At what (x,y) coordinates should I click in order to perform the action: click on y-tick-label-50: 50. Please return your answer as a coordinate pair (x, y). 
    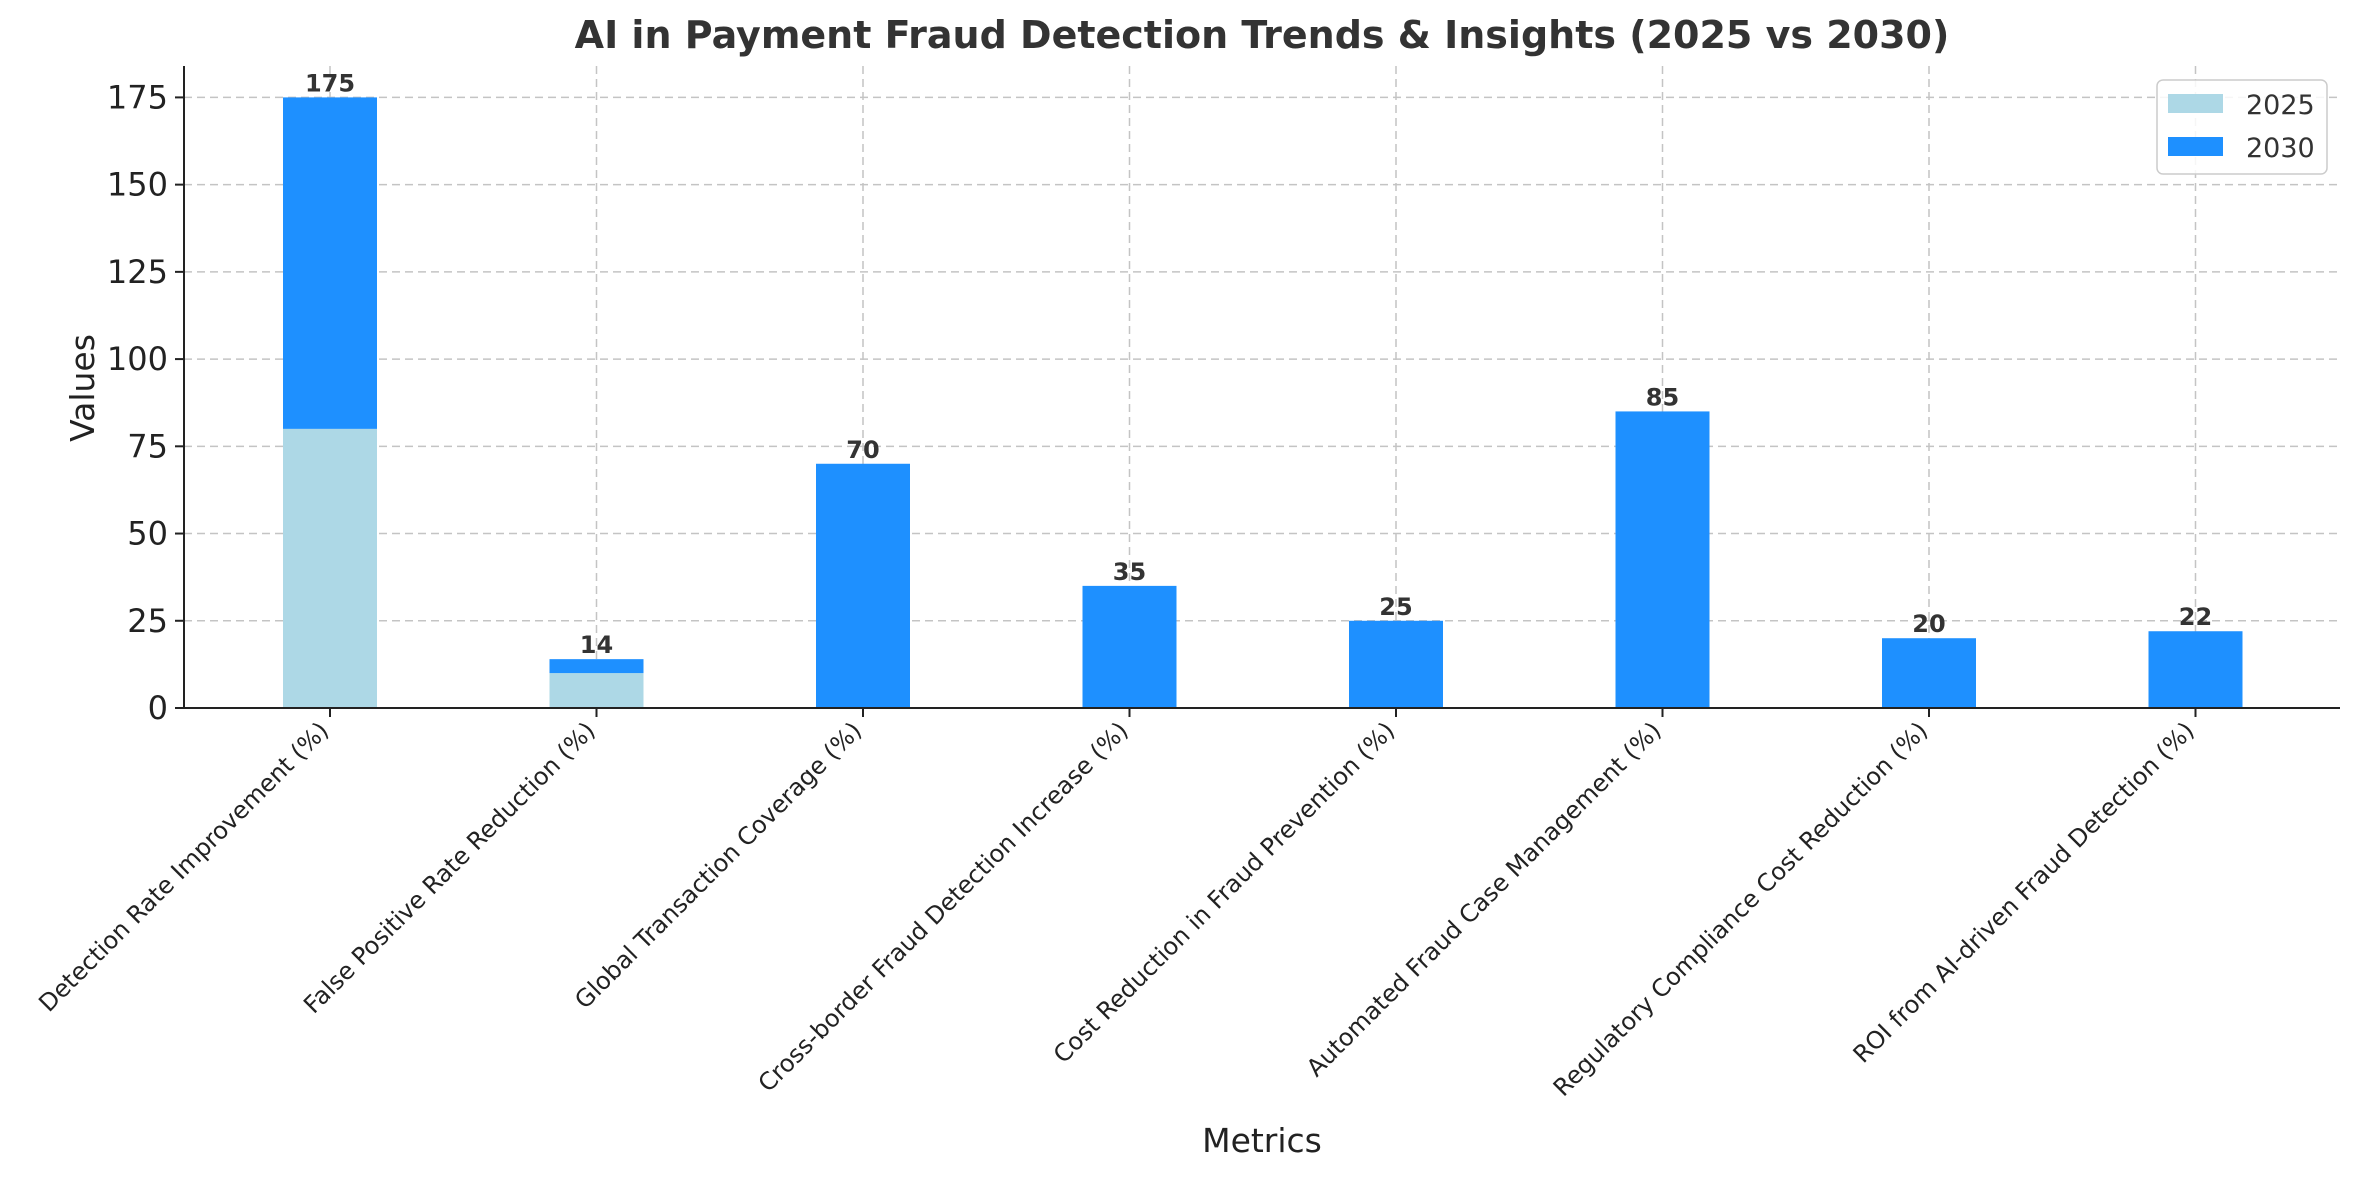
    Looking at the image, I should click on (147, 534).